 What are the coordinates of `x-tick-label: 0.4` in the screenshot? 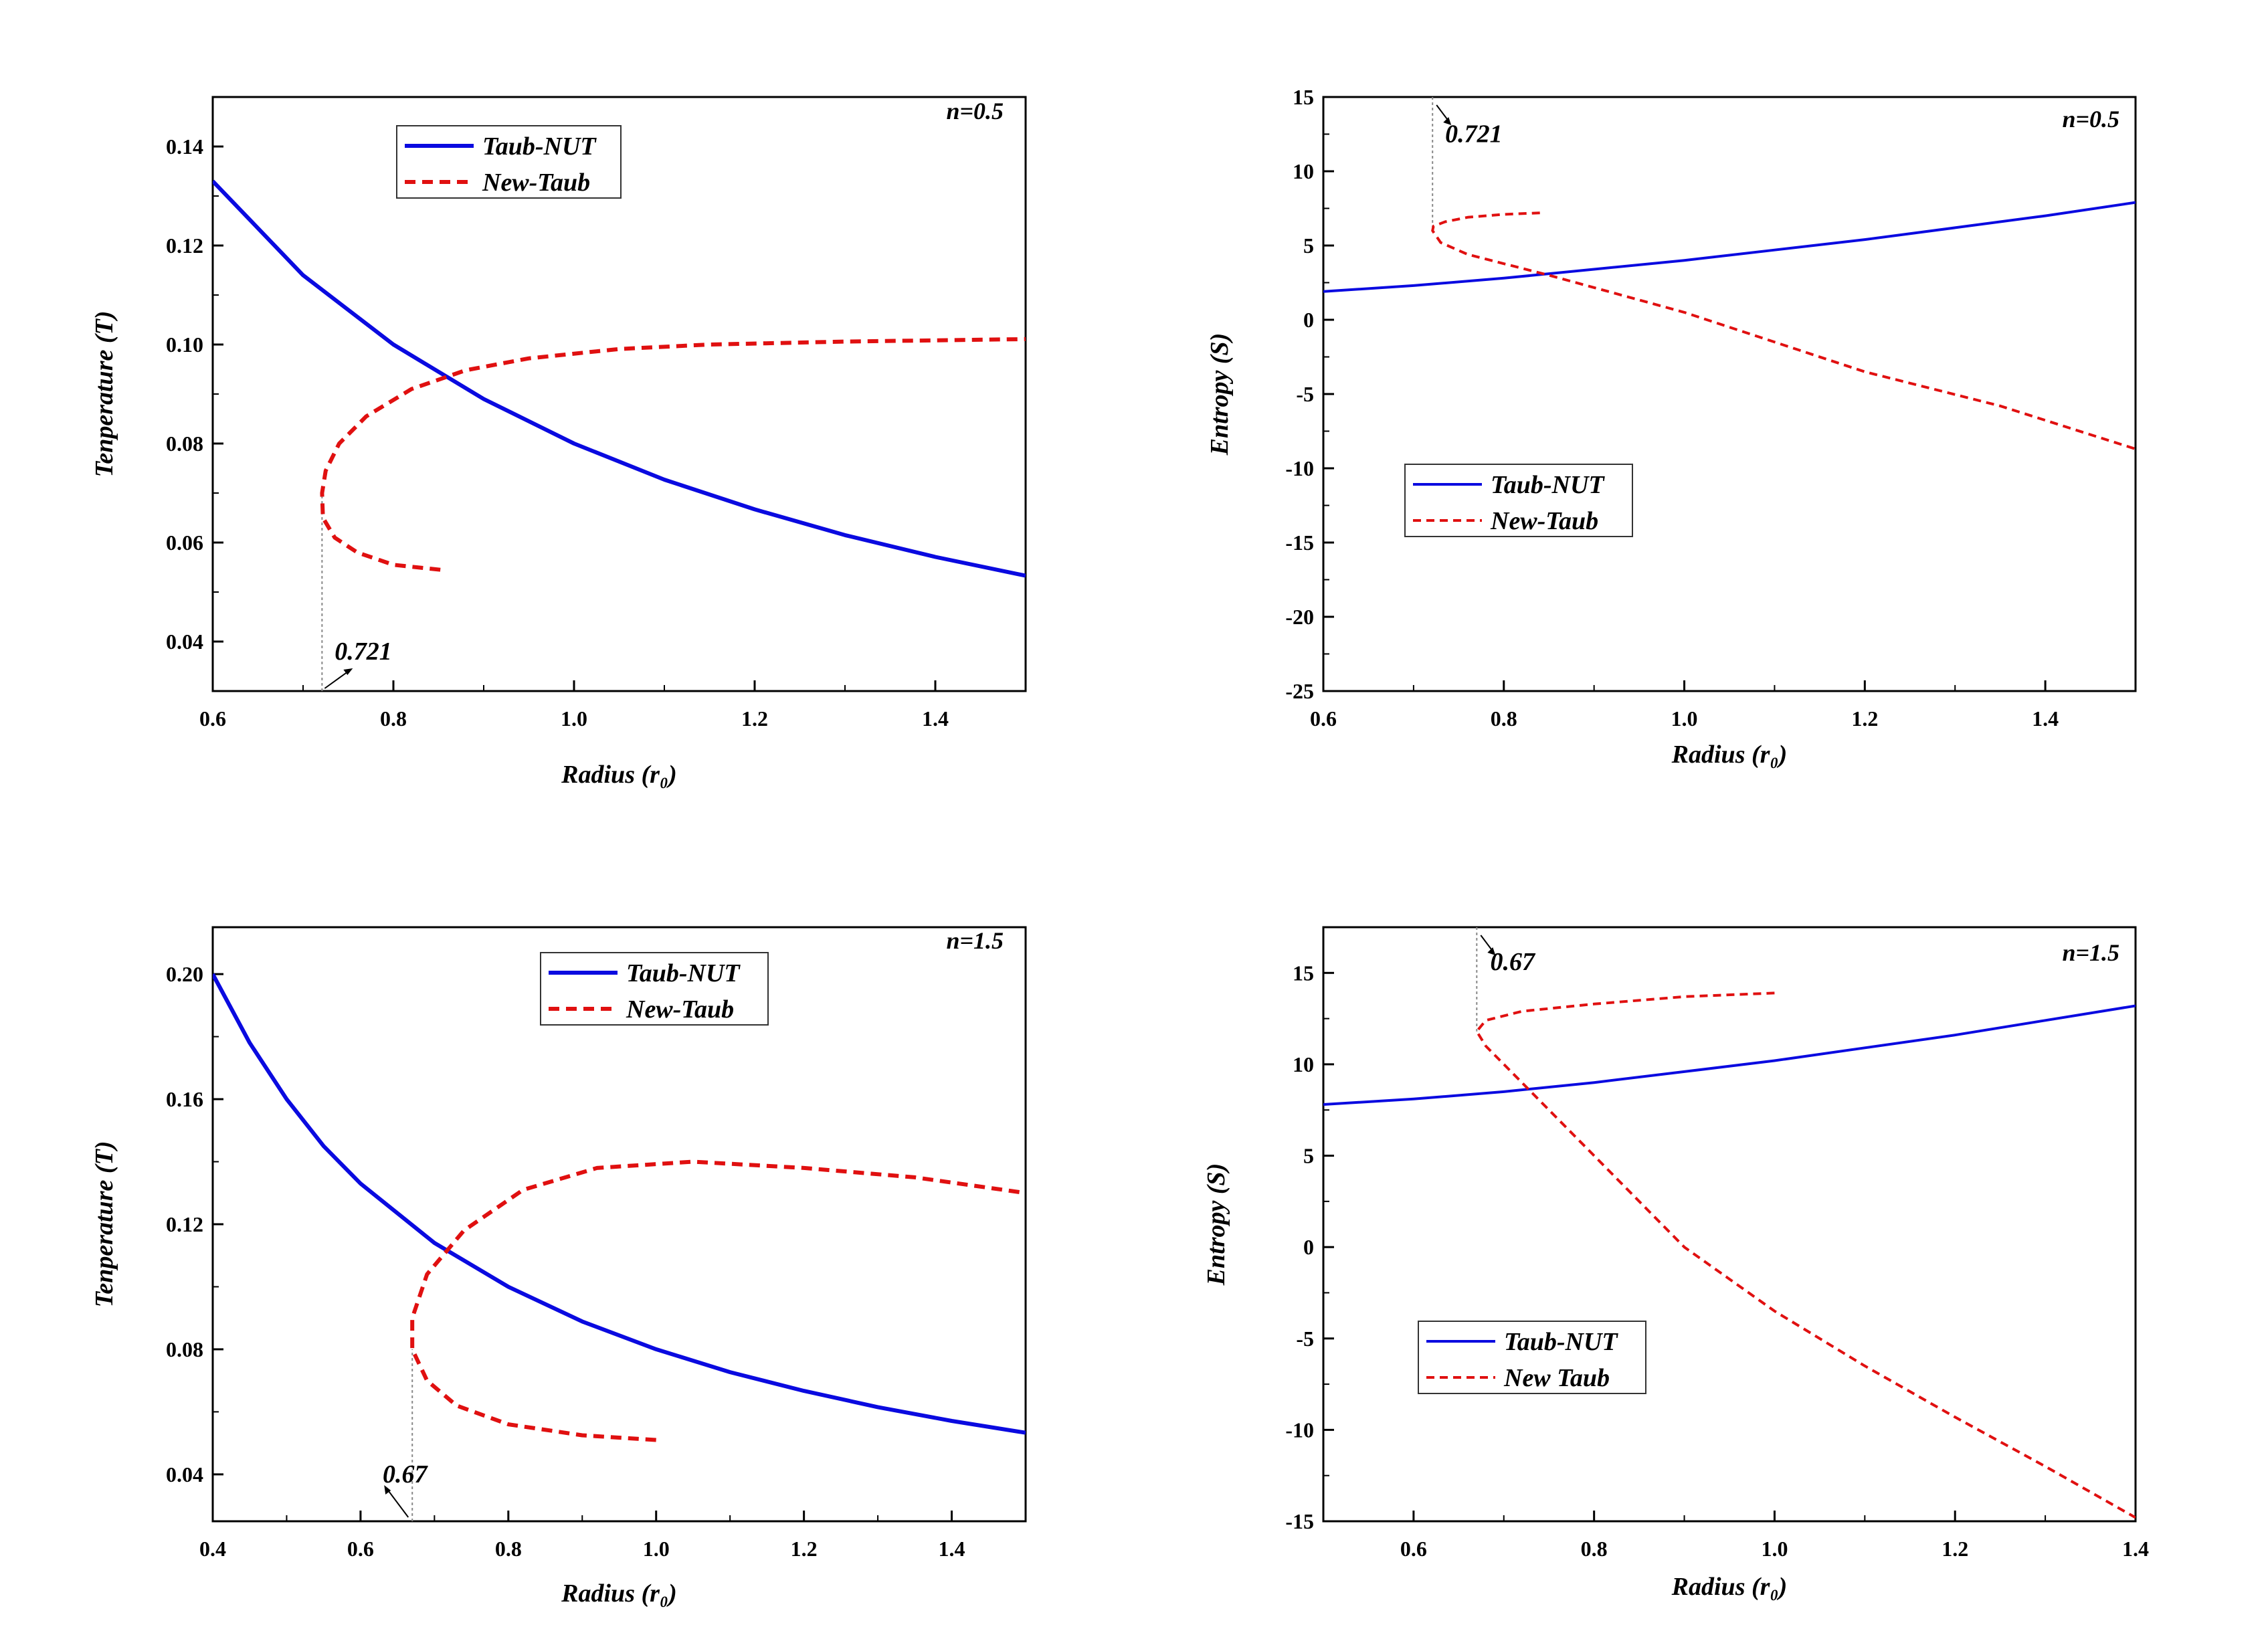 It's located at (212, 1549).